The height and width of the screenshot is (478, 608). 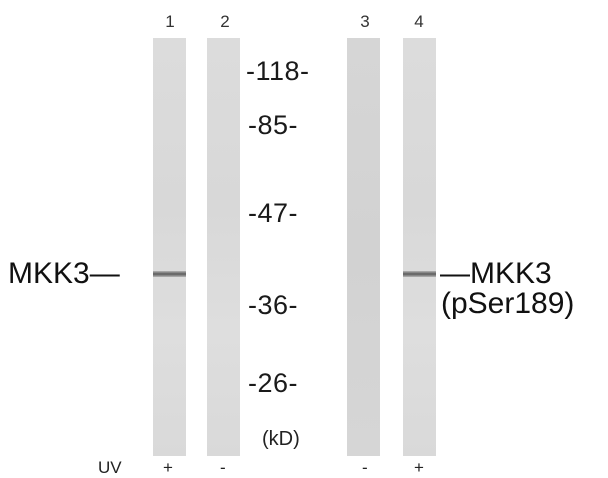 What do you see at coordinates (168, 467) in the screenshot?
I see `uv-sign-lane-1: +` at bounding box center [168, 467].